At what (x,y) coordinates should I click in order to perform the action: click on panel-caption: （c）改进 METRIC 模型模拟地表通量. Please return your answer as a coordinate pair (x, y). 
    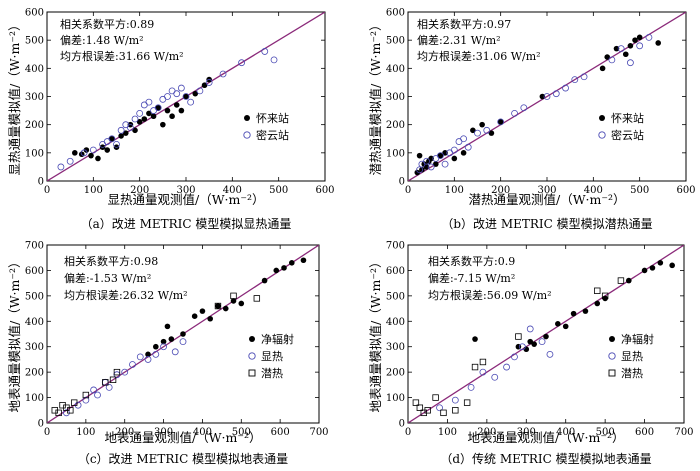
    Looking at the image, I should click on (183, 459).